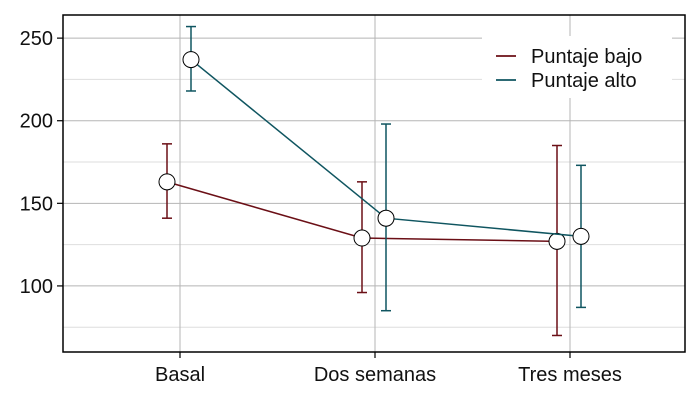 The width and height of the screenshot is (700, 400). What do you see at coordinates (570, 375) in the screenshot?
I see `x-tick-label: Tres meses` at bounding box center [570, 375].